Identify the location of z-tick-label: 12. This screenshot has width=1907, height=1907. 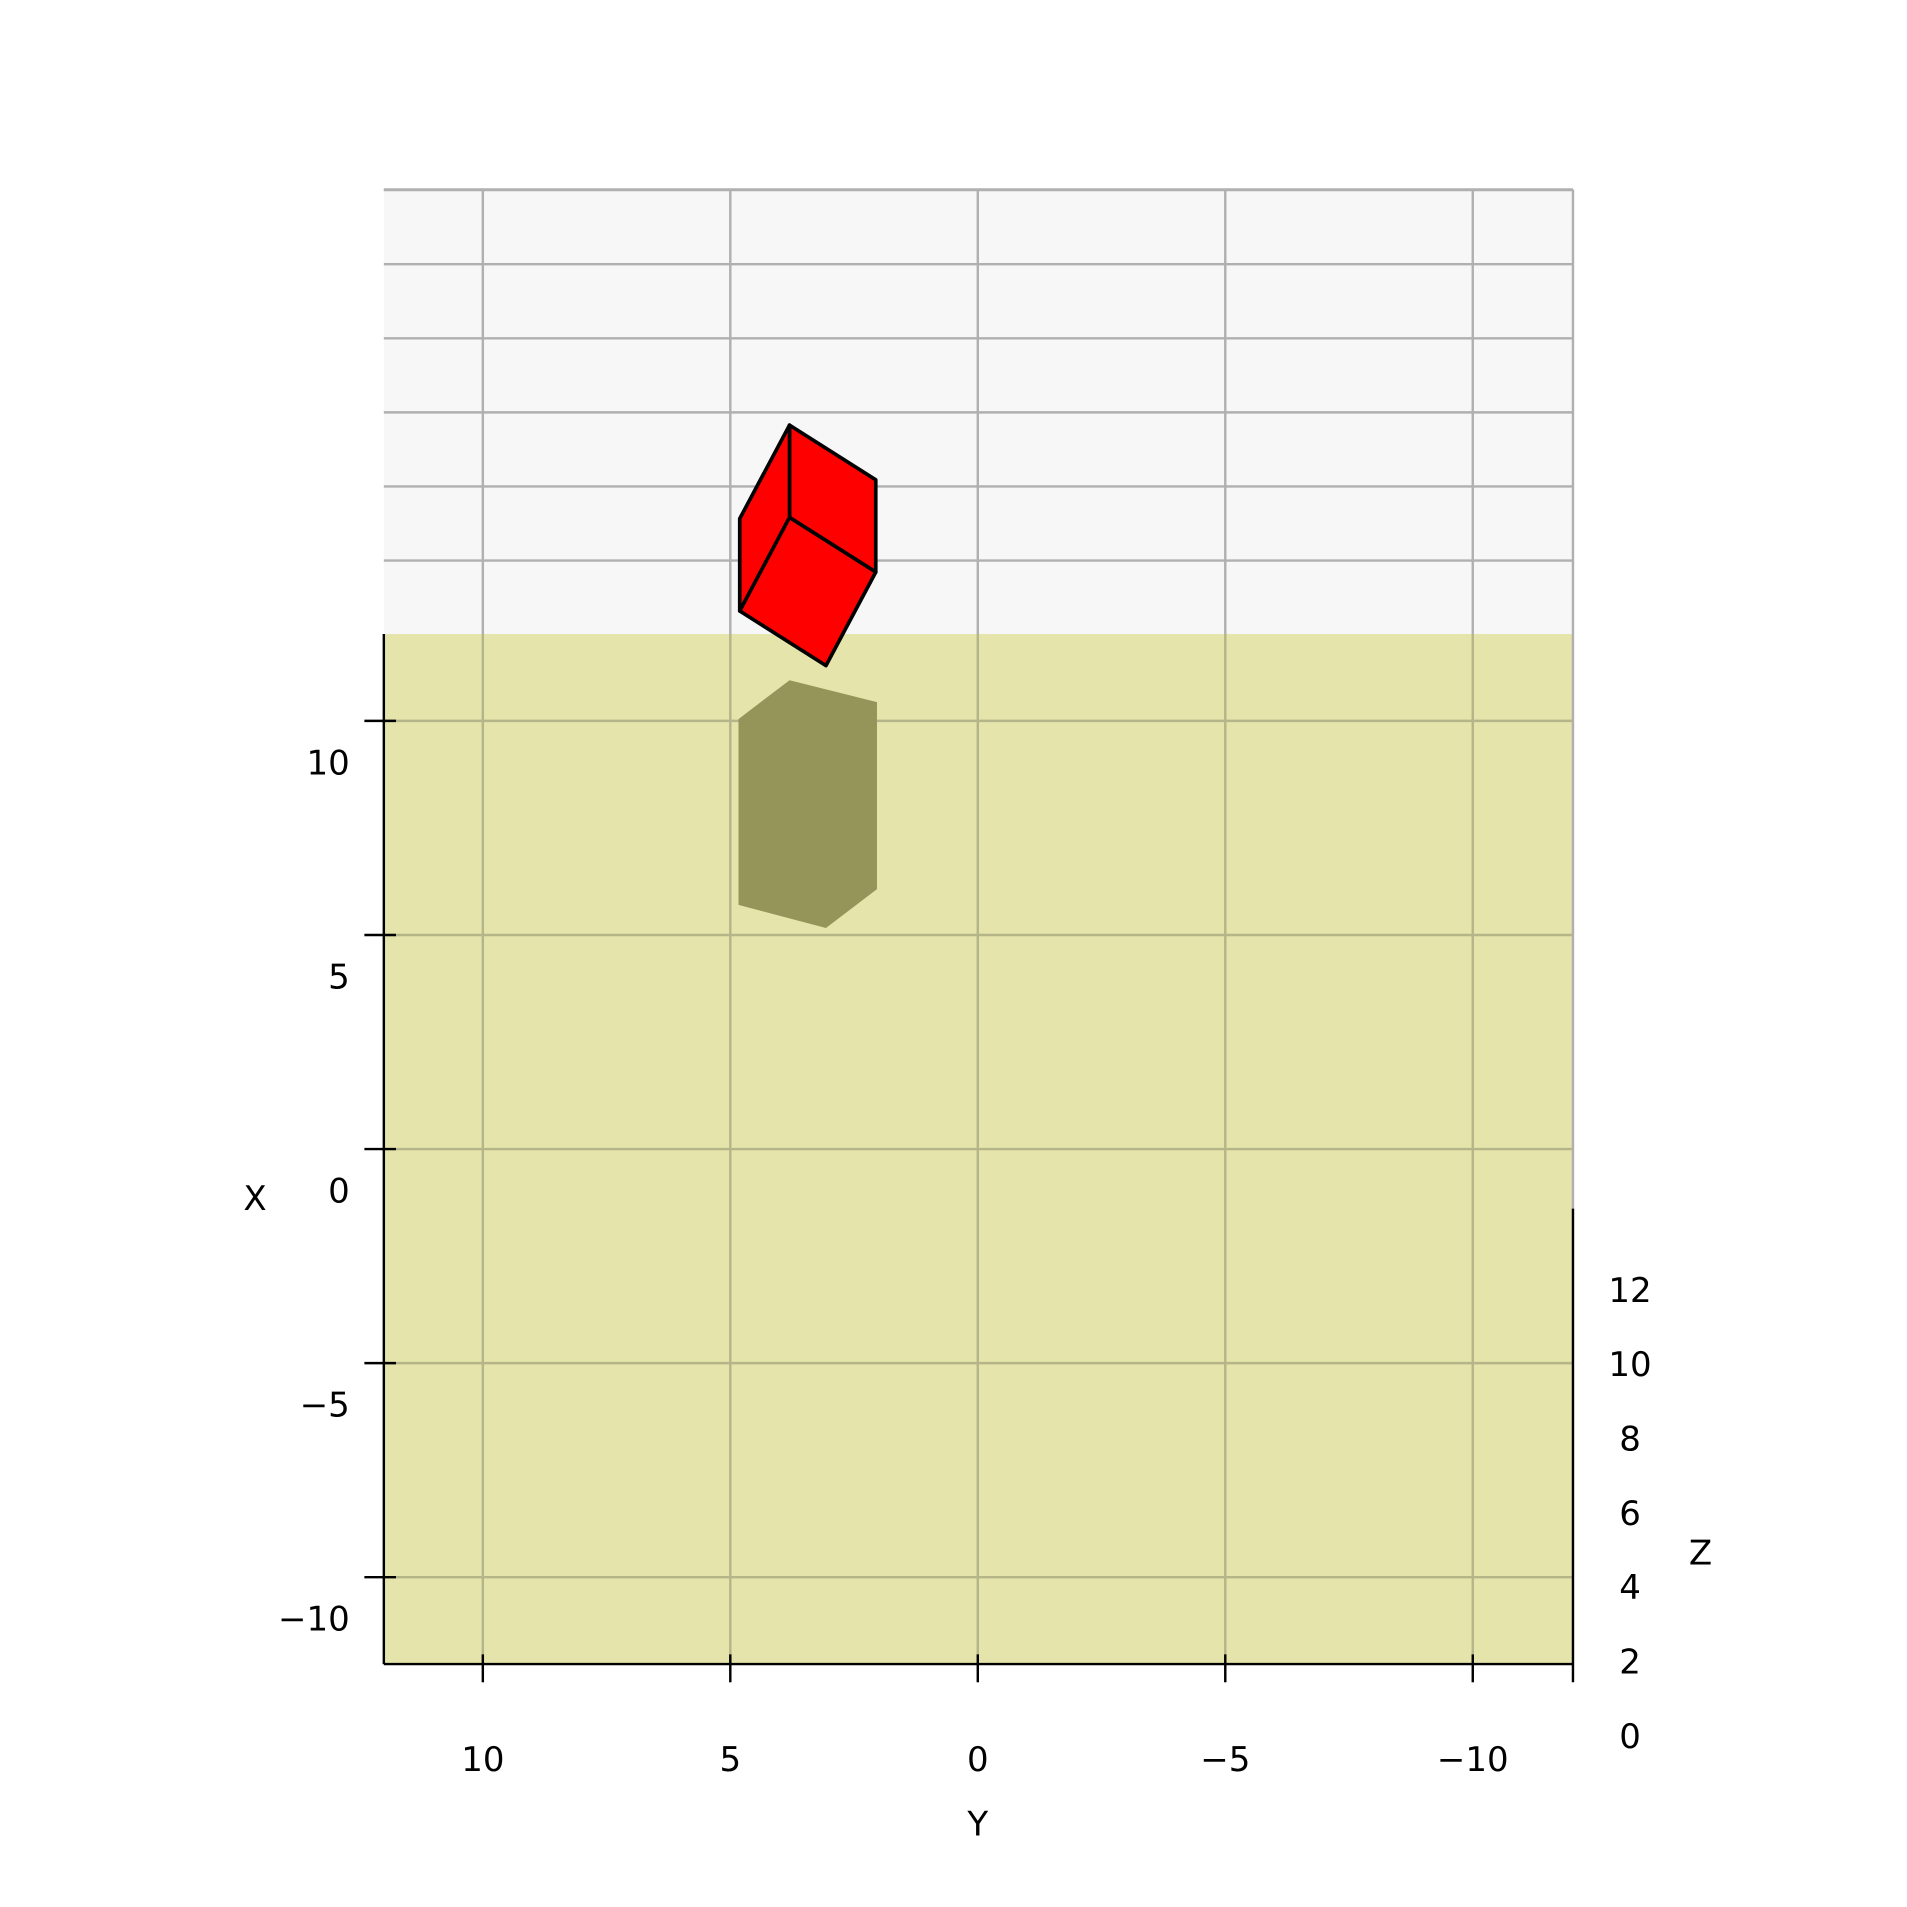
(1629, 1291).